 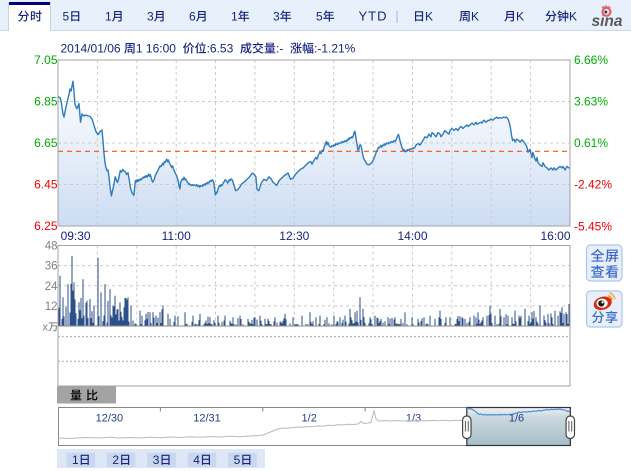 What do you see at coordinates (373, 16) in the screenshot?
I see `svg-text: YTD` at bounding box center [373, 16].